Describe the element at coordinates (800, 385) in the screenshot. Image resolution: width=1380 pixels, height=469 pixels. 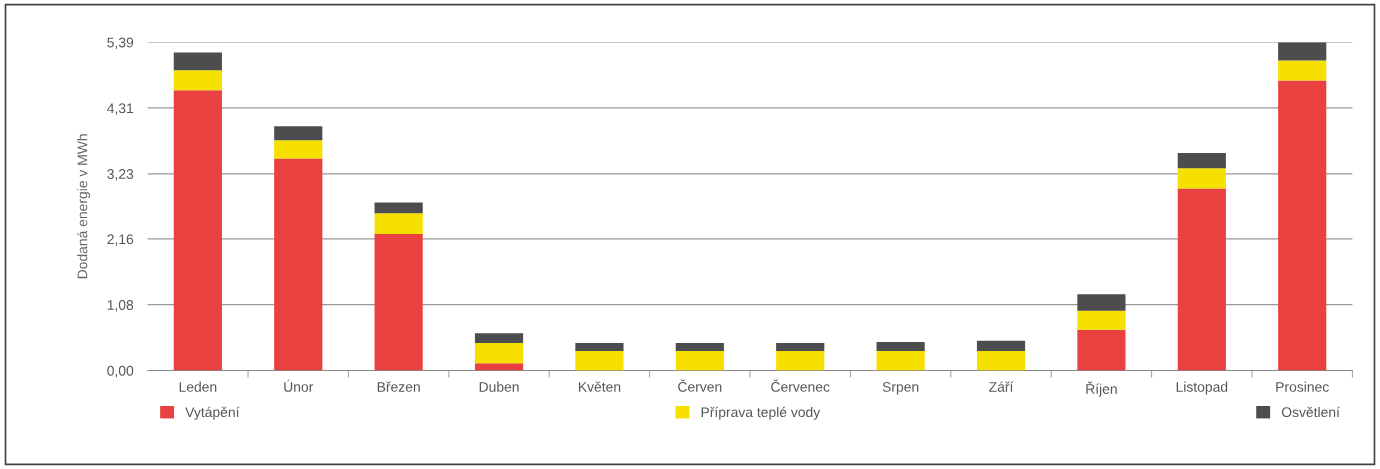
I see `x-tick-label: Červenec` at that location.